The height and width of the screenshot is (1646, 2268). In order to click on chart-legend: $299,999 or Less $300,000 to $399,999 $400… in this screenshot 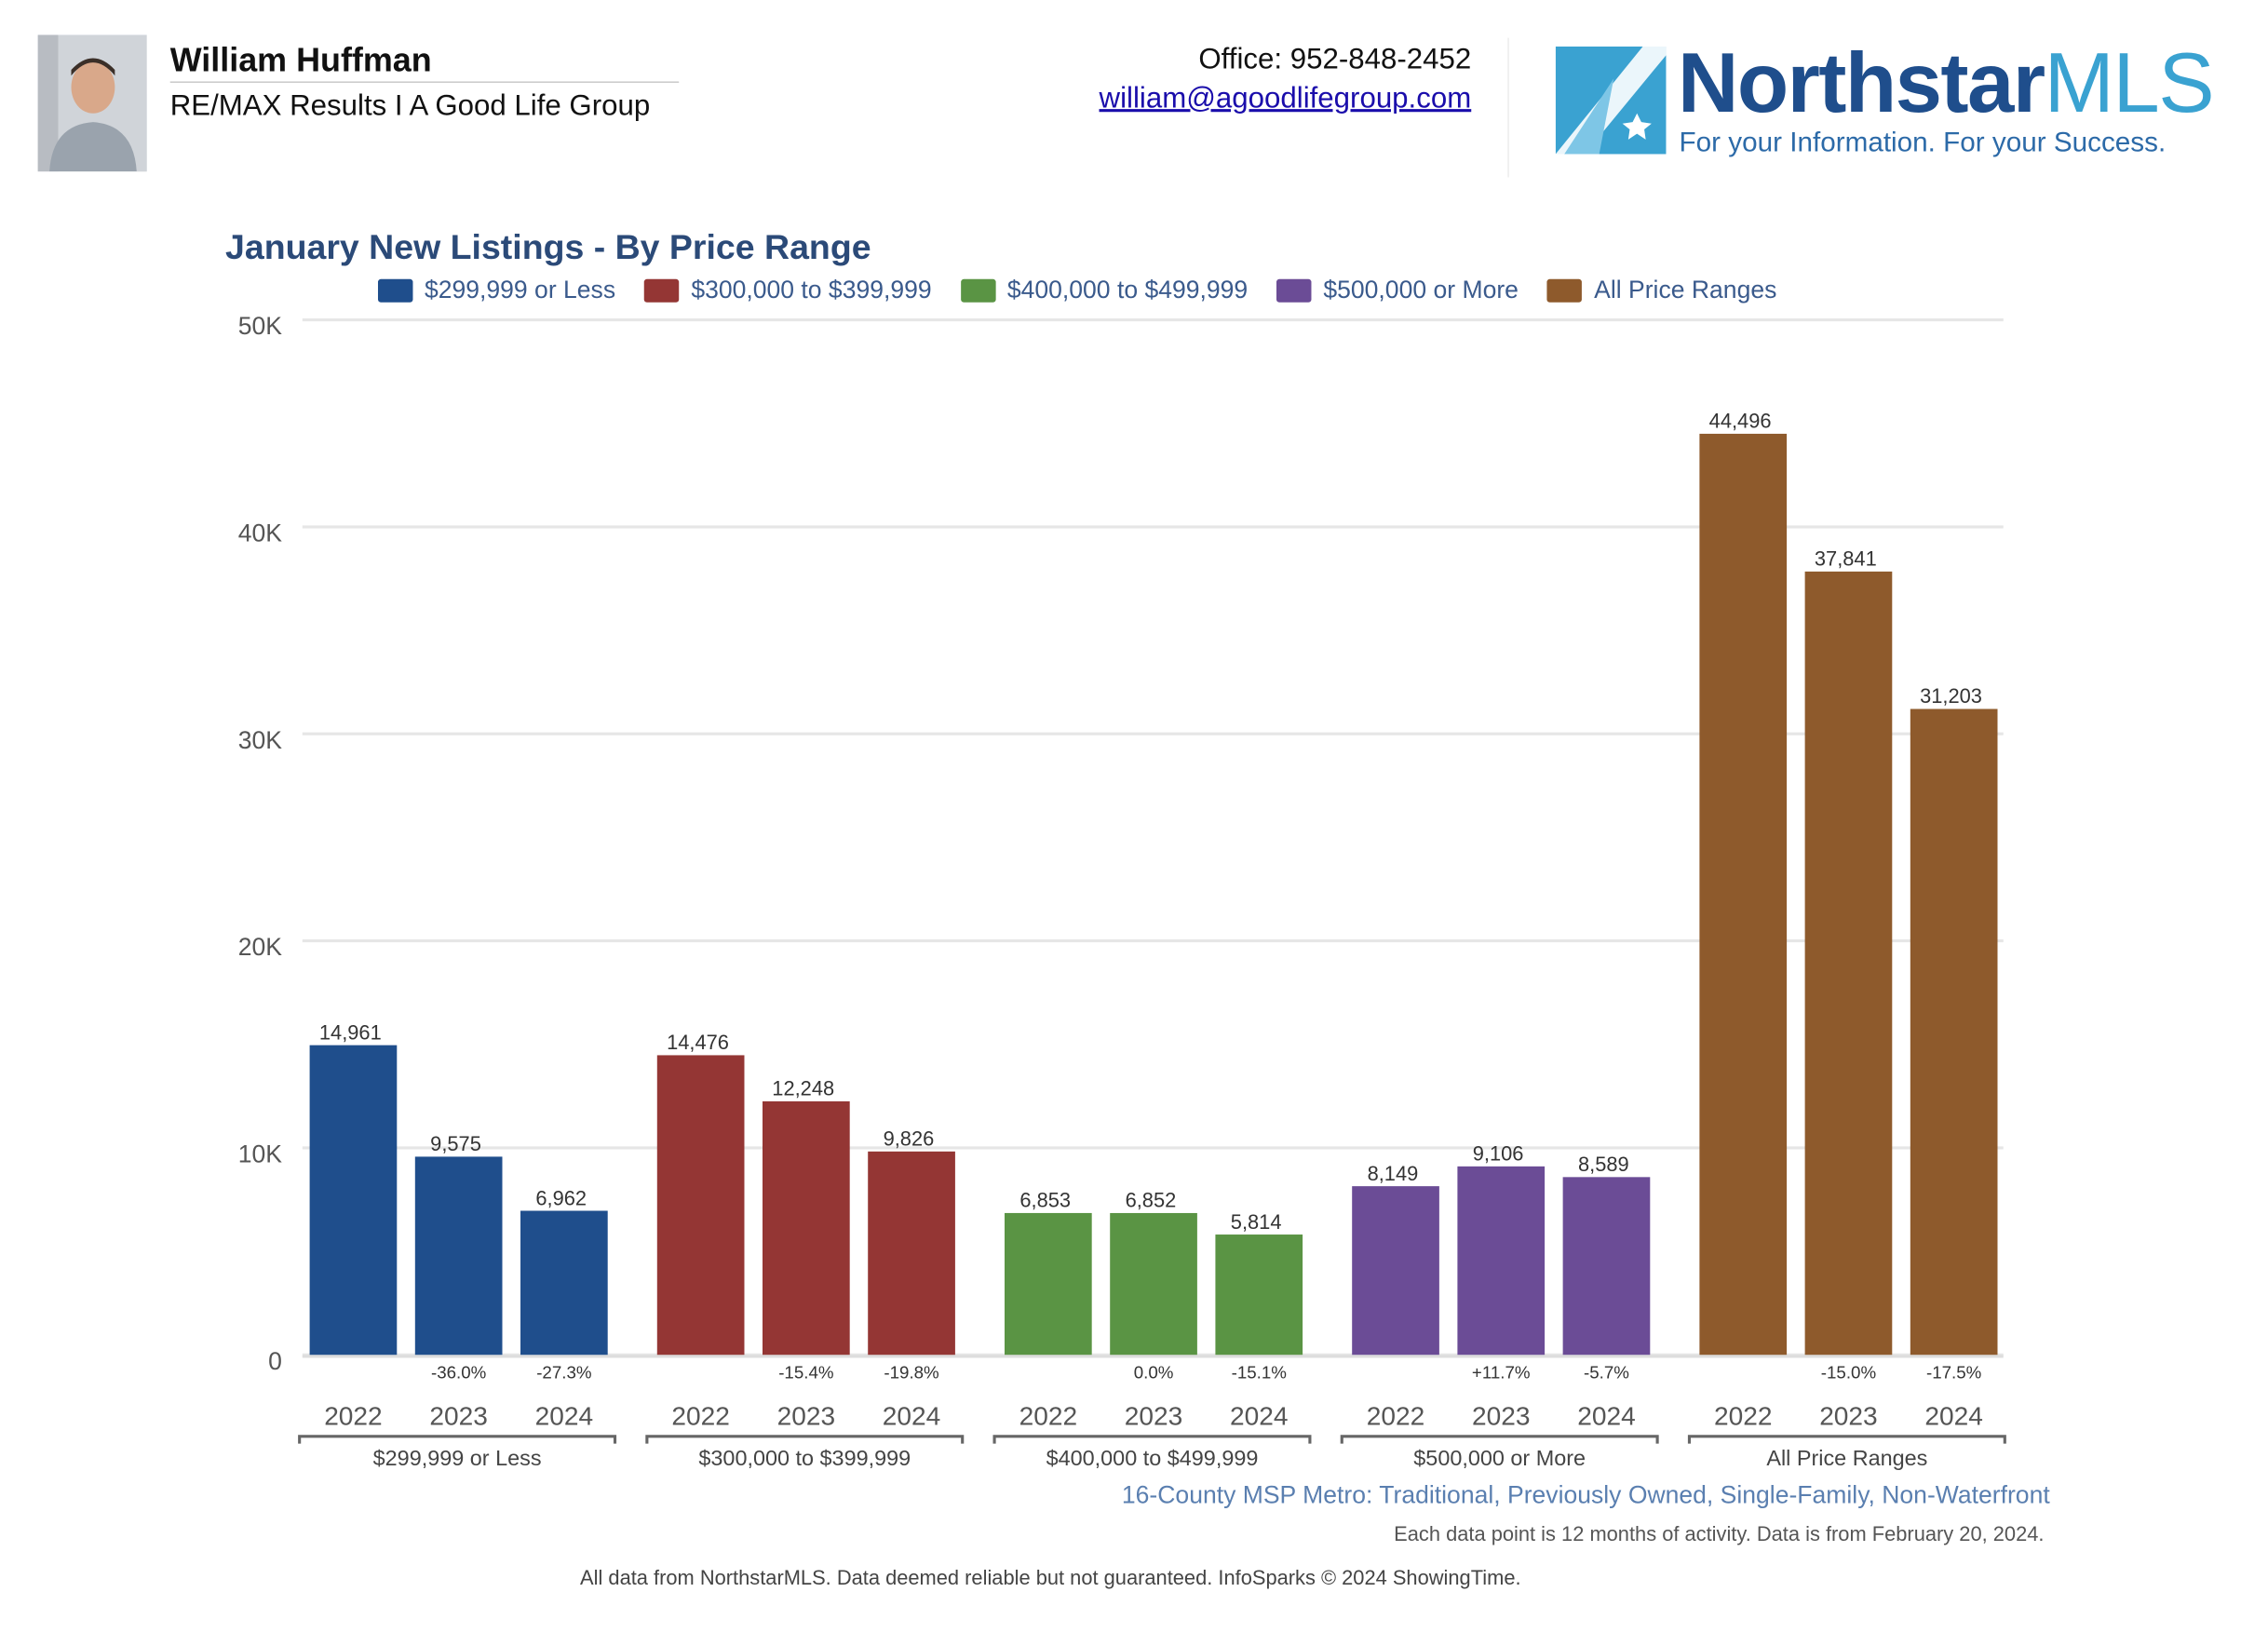, I will do `click(1076, 290)`.